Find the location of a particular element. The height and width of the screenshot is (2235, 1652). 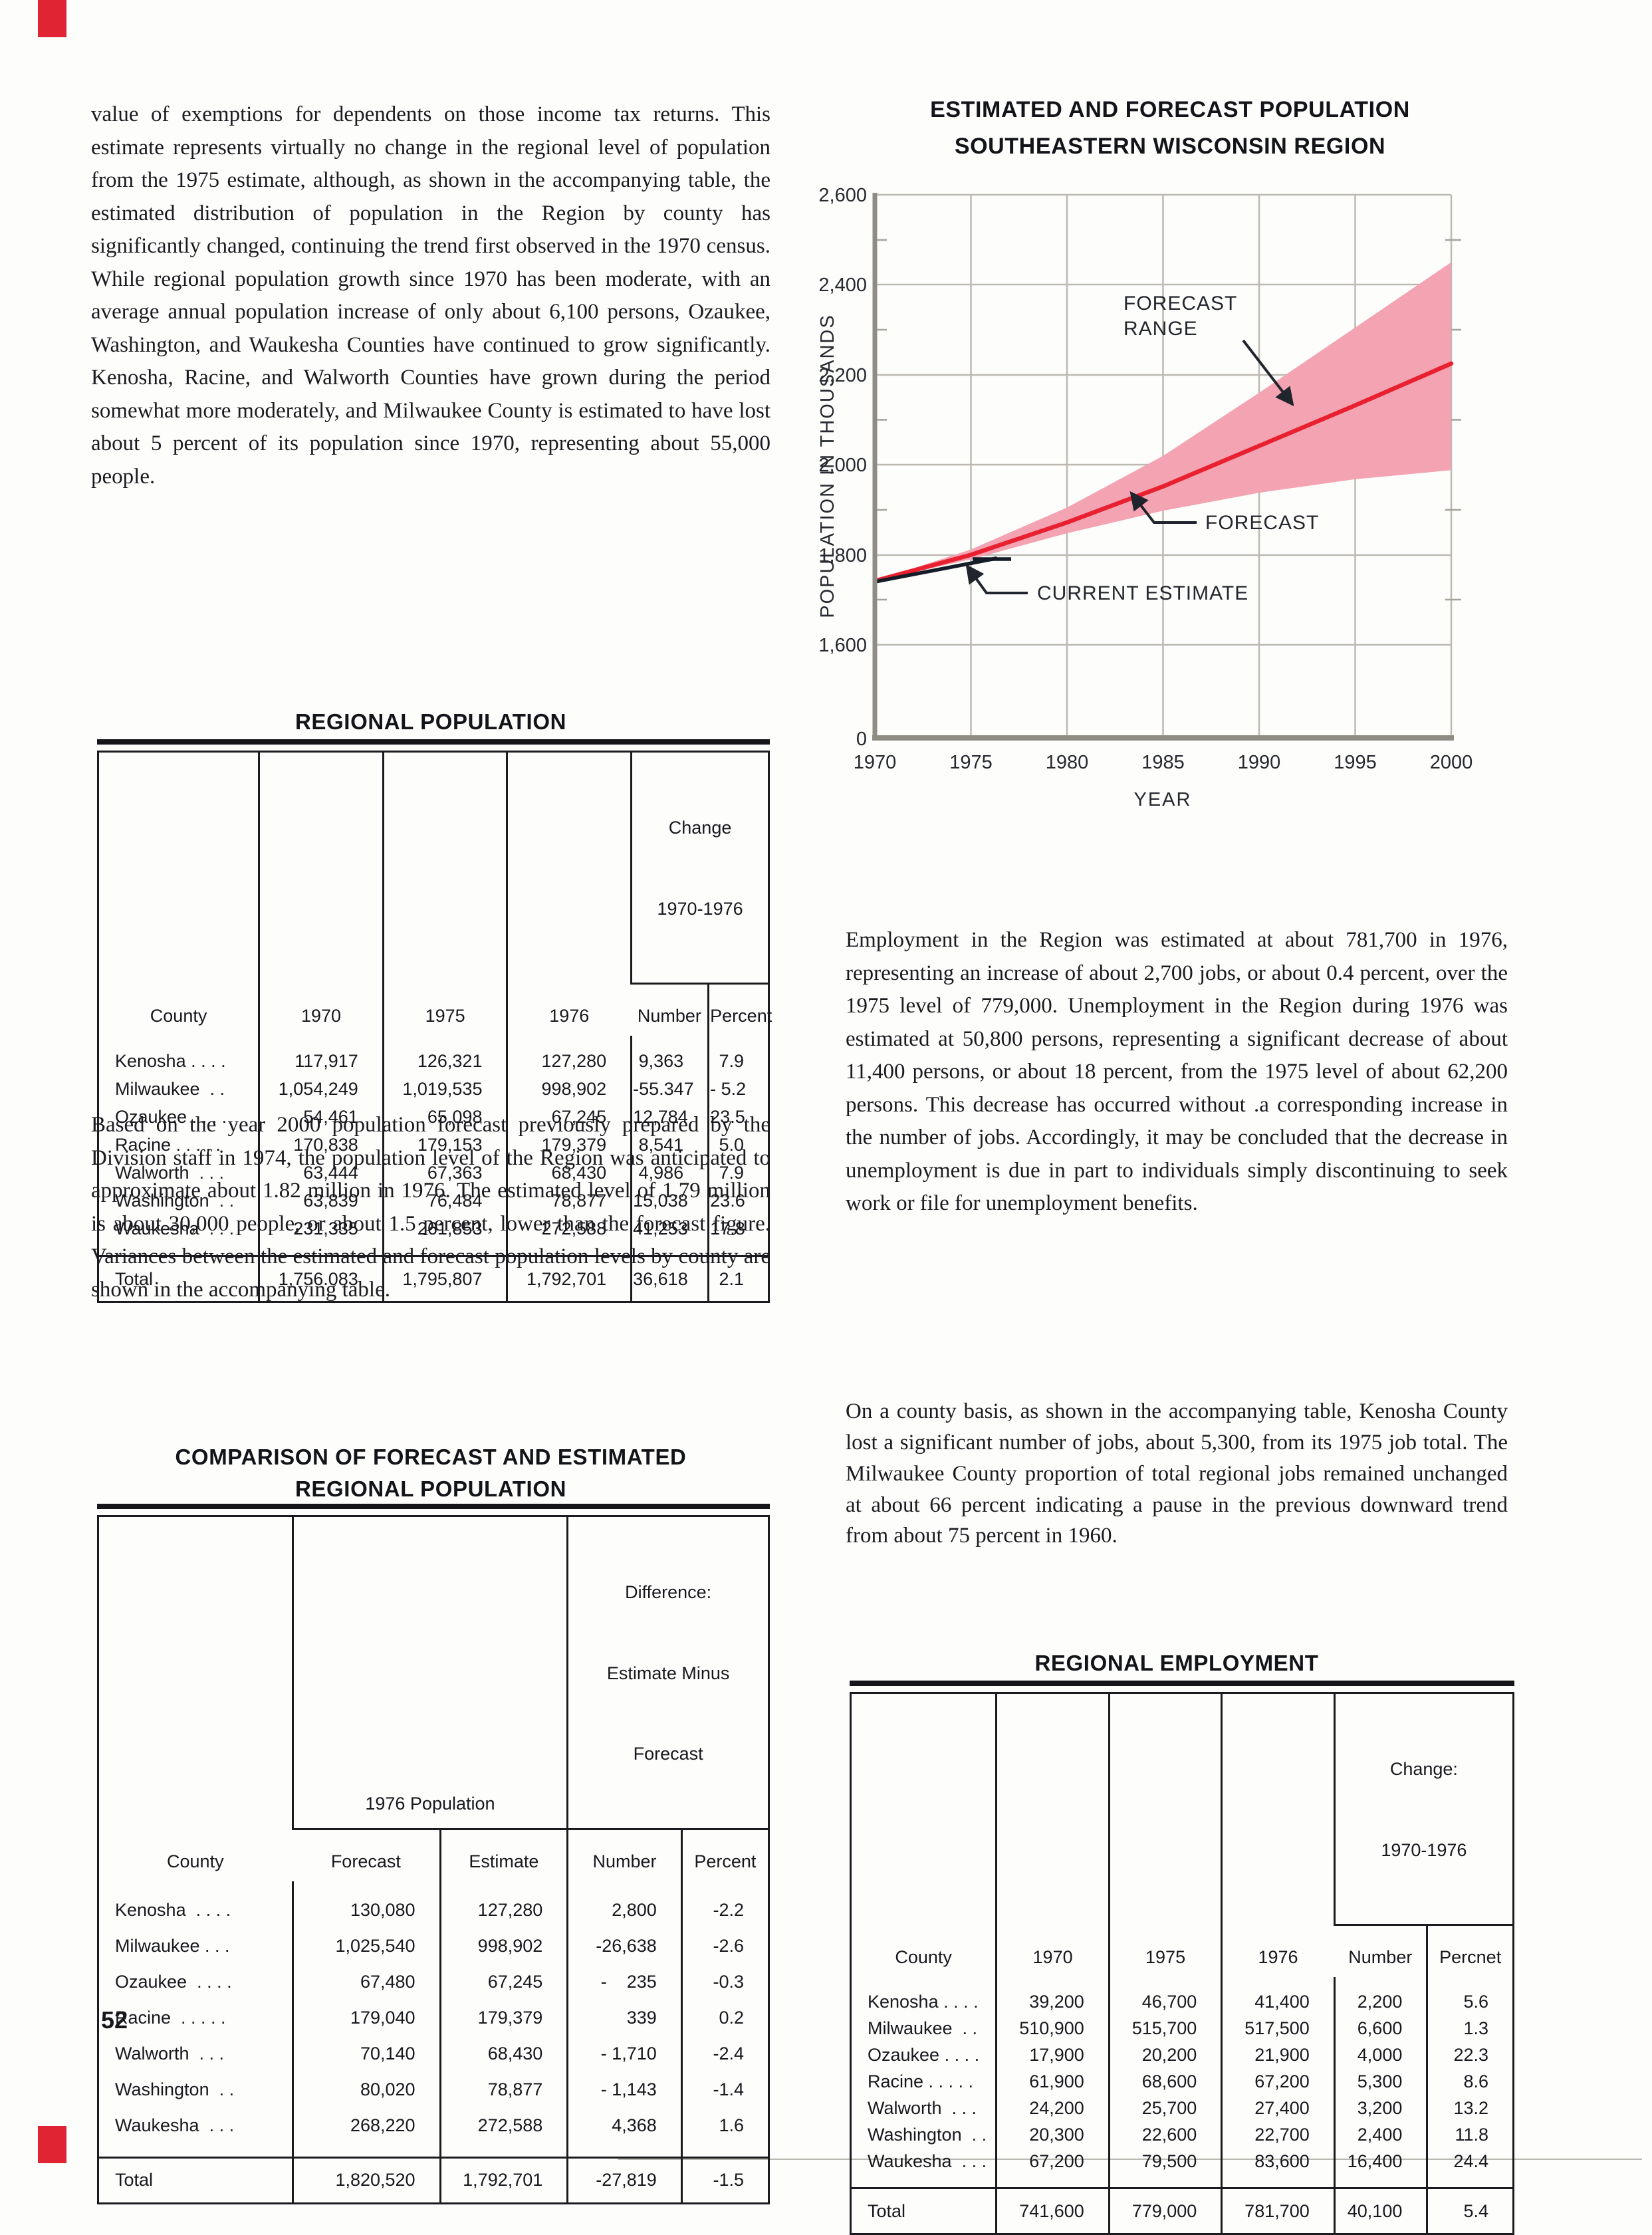

red-corner-mark-bottom is located at coordinates (52, 2144).